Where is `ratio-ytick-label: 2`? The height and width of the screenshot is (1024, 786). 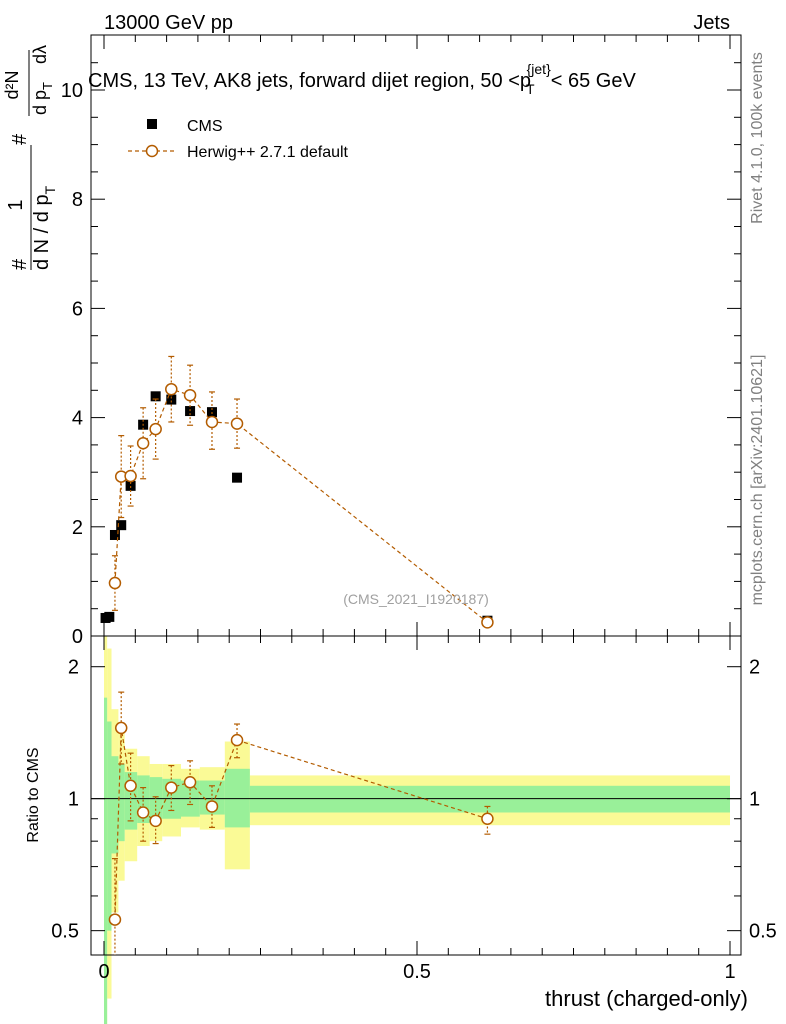 ratio-ytick-label: 2 is located at coordinates (73, 668).